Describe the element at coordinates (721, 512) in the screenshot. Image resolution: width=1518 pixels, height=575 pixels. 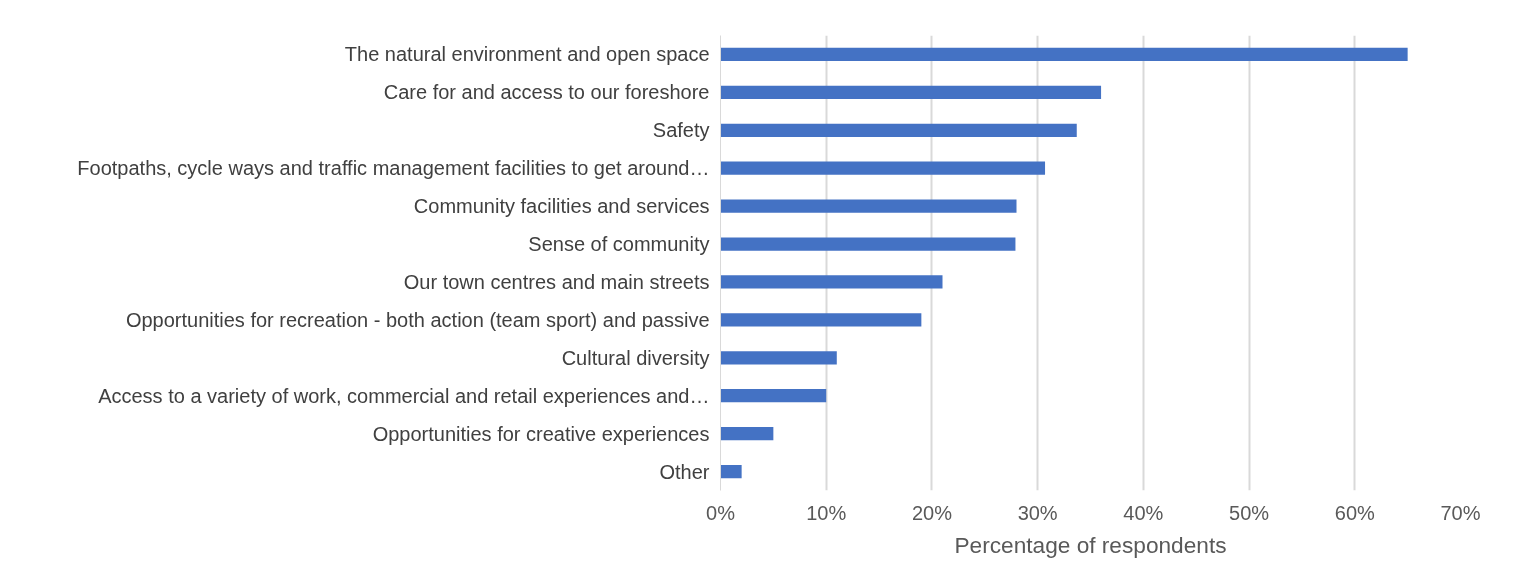
I see `x-tick-label: 0%` at that location.